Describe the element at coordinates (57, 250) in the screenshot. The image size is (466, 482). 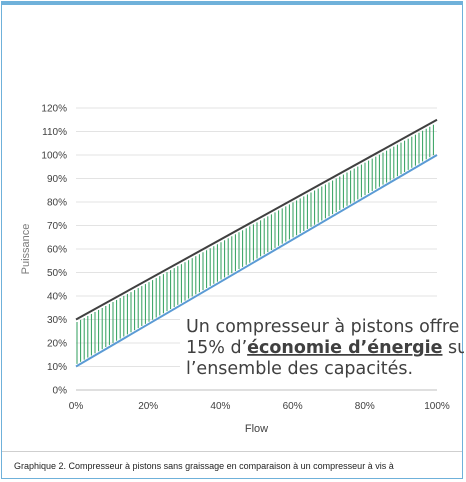
I see `y-tick-label: 60%` at that location.